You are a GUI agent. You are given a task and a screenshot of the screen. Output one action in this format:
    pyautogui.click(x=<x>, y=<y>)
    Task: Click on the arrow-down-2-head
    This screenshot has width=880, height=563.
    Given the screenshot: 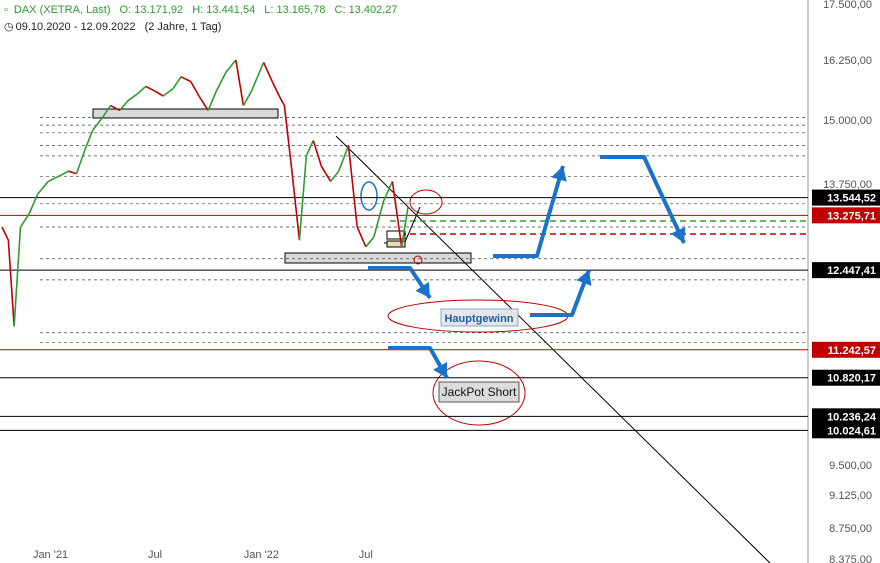 What is the action you would take?
    pyautogui.click(x=440, y=369)
    